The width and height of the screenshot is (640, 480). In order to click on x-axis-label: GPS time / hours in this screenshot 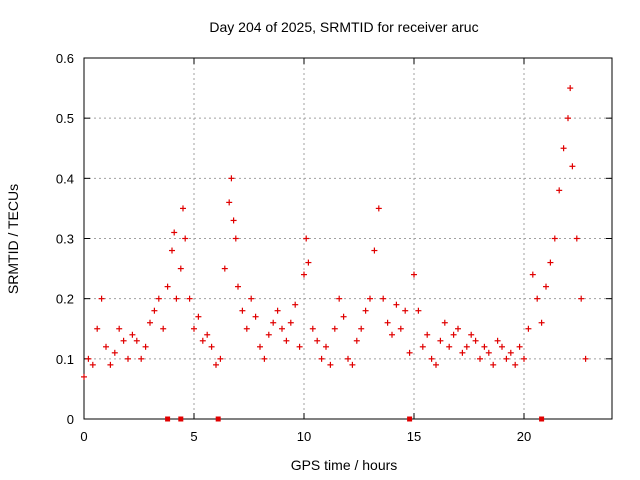, I will do `click(344, 465)`.